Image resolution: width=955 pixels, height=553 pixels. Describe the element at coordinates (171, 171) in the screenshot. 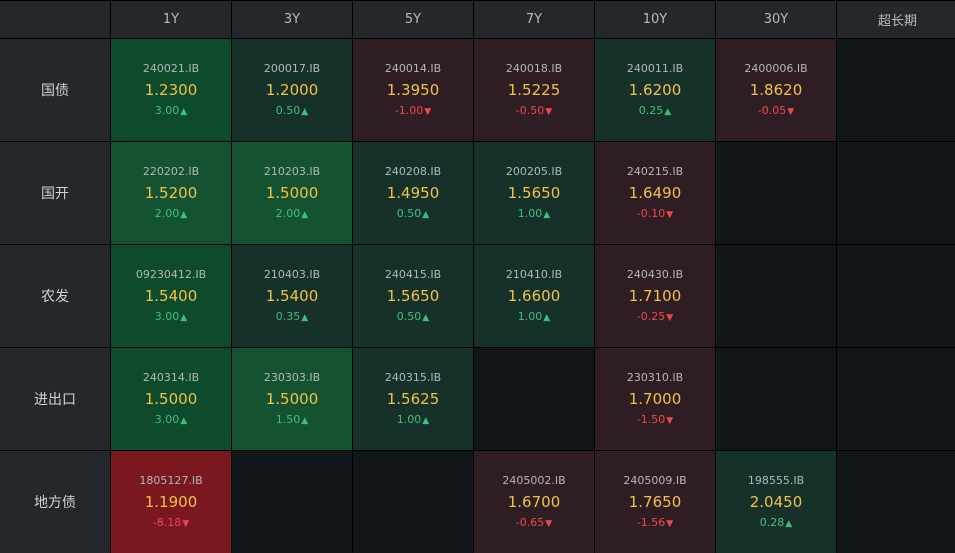

I see `bond-code: 220202.IB` at that location.